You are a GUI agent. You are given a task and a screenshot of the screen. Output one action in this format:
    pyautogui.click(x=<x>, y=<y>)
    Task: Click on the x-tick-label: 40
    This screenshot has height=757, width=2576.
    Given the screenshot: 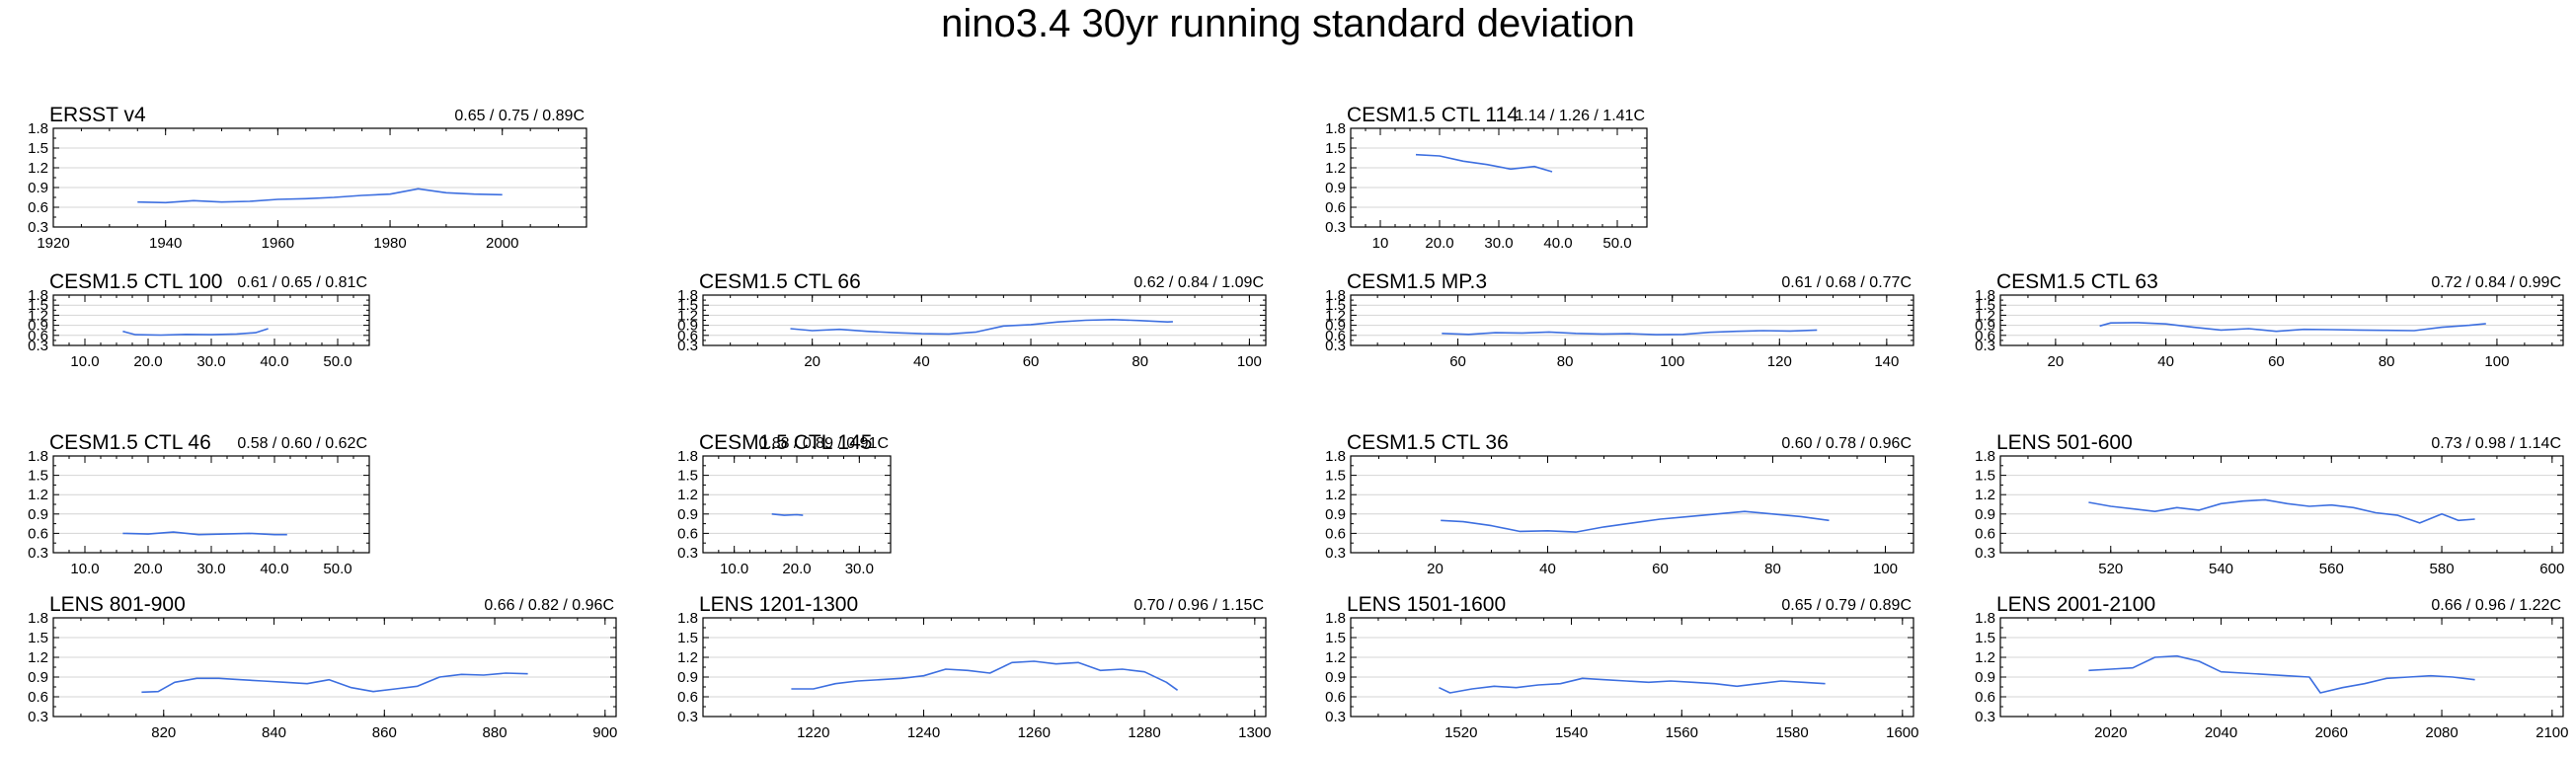 What is the action you would take?
    pyautogui.click(x=921, y=361)
    